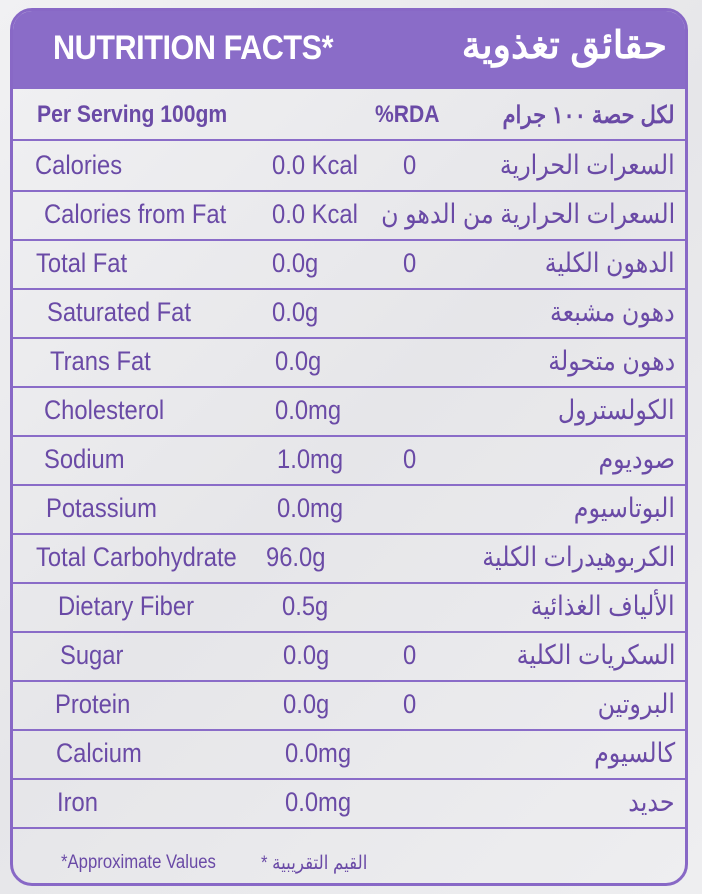  I want to click on nutrient-name-arabic: السكريات الكلية, so click(595, 655).